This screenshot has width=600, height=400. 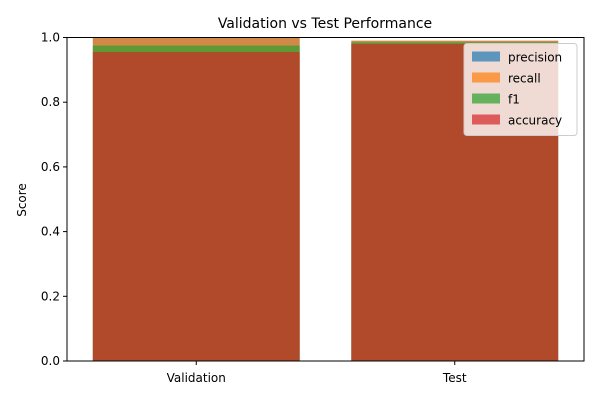 I want to click on legend-label-recall: recall, so click(x=524, y=79).